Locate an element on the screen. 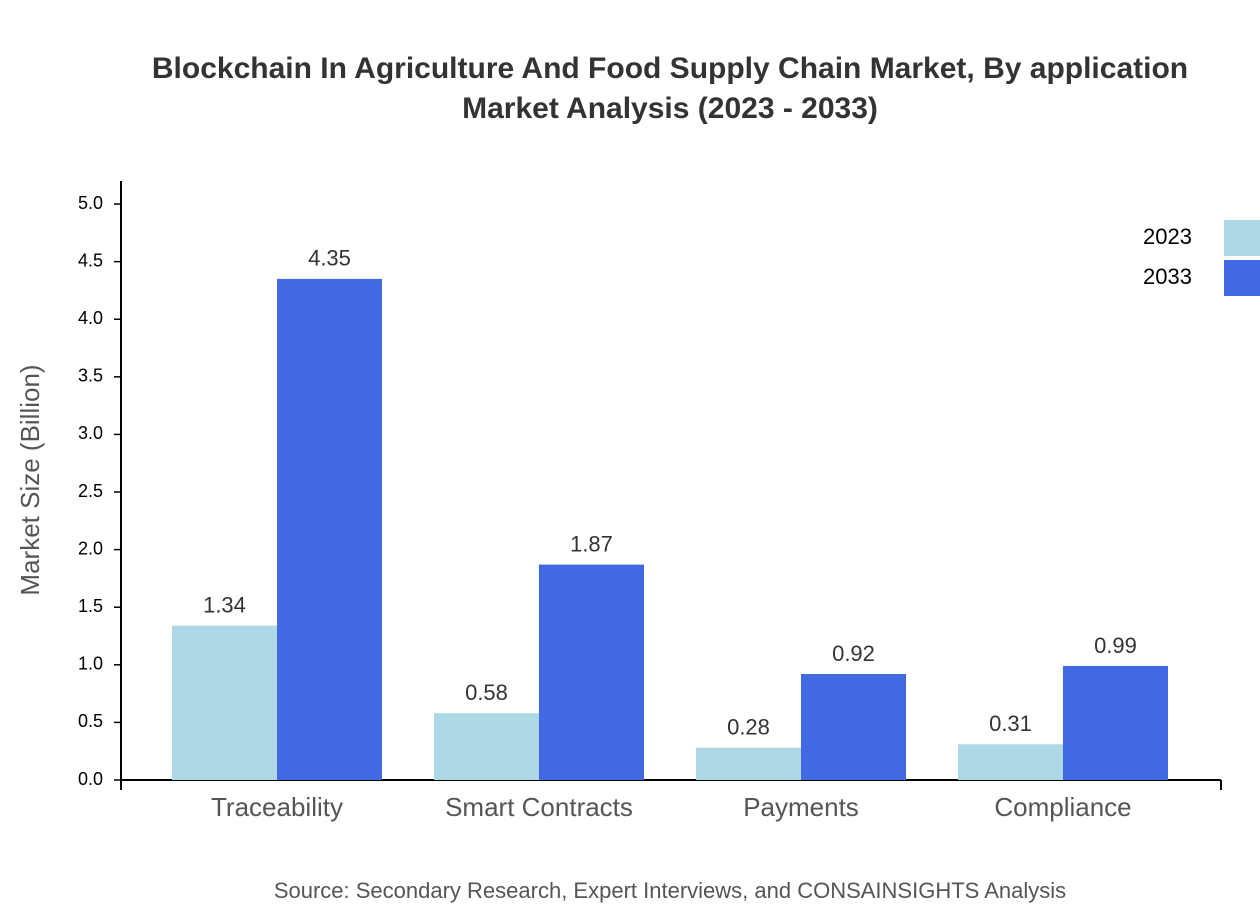 This screenshot has width=1260, height=920. x-tick-label: Smart Contracts is located at coordinates (539, 807).